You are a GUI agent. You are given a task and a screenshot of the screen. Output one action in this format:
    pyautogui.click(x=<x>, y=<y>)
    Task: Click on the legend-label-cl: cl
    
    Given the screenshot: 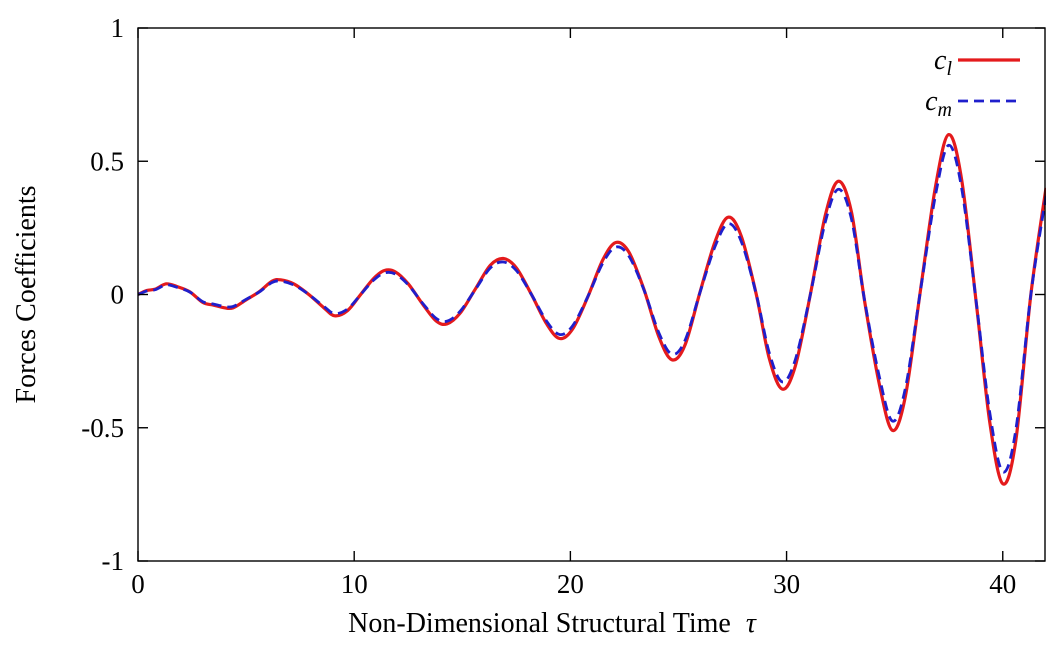 What is the action you would take?
    pyautogui.click(x=943, y=62)
    